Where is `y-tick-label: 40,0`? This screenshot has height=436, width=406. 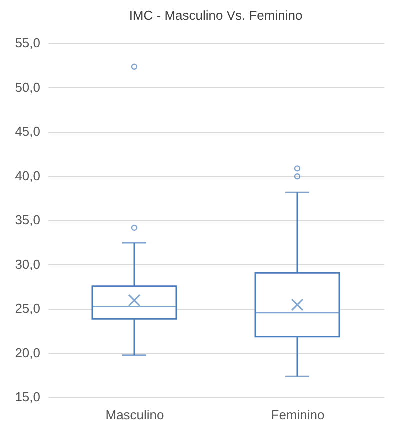
y-tick-label: 40,0 is located at coordinates (27, 176).